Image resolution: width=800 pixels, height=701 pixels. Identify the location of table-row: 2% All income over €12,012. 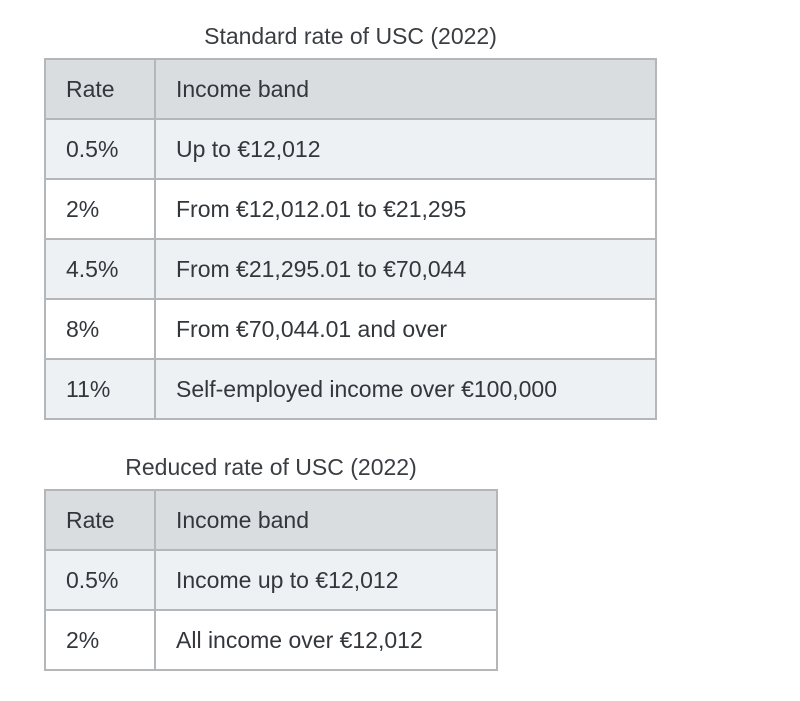
(271, 640).